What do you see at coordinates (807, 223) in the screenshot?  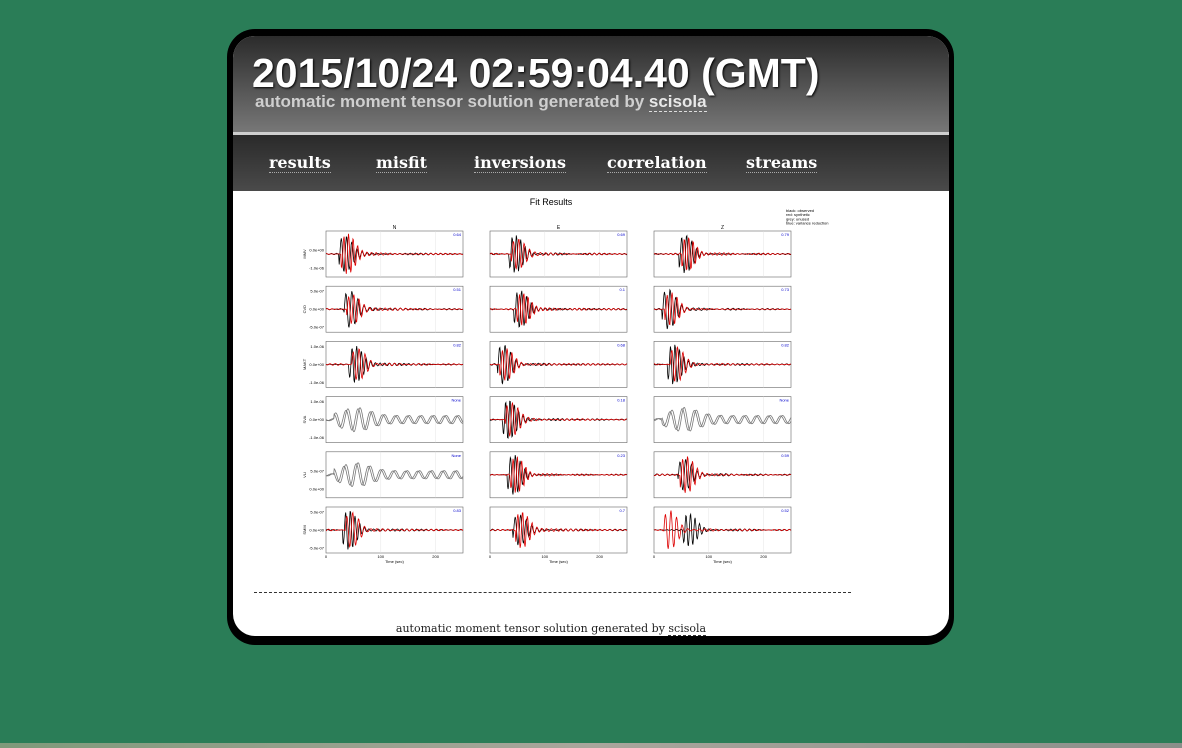 I see `legend-entry: blue: variance reduction` at bounding box center [807, 223].